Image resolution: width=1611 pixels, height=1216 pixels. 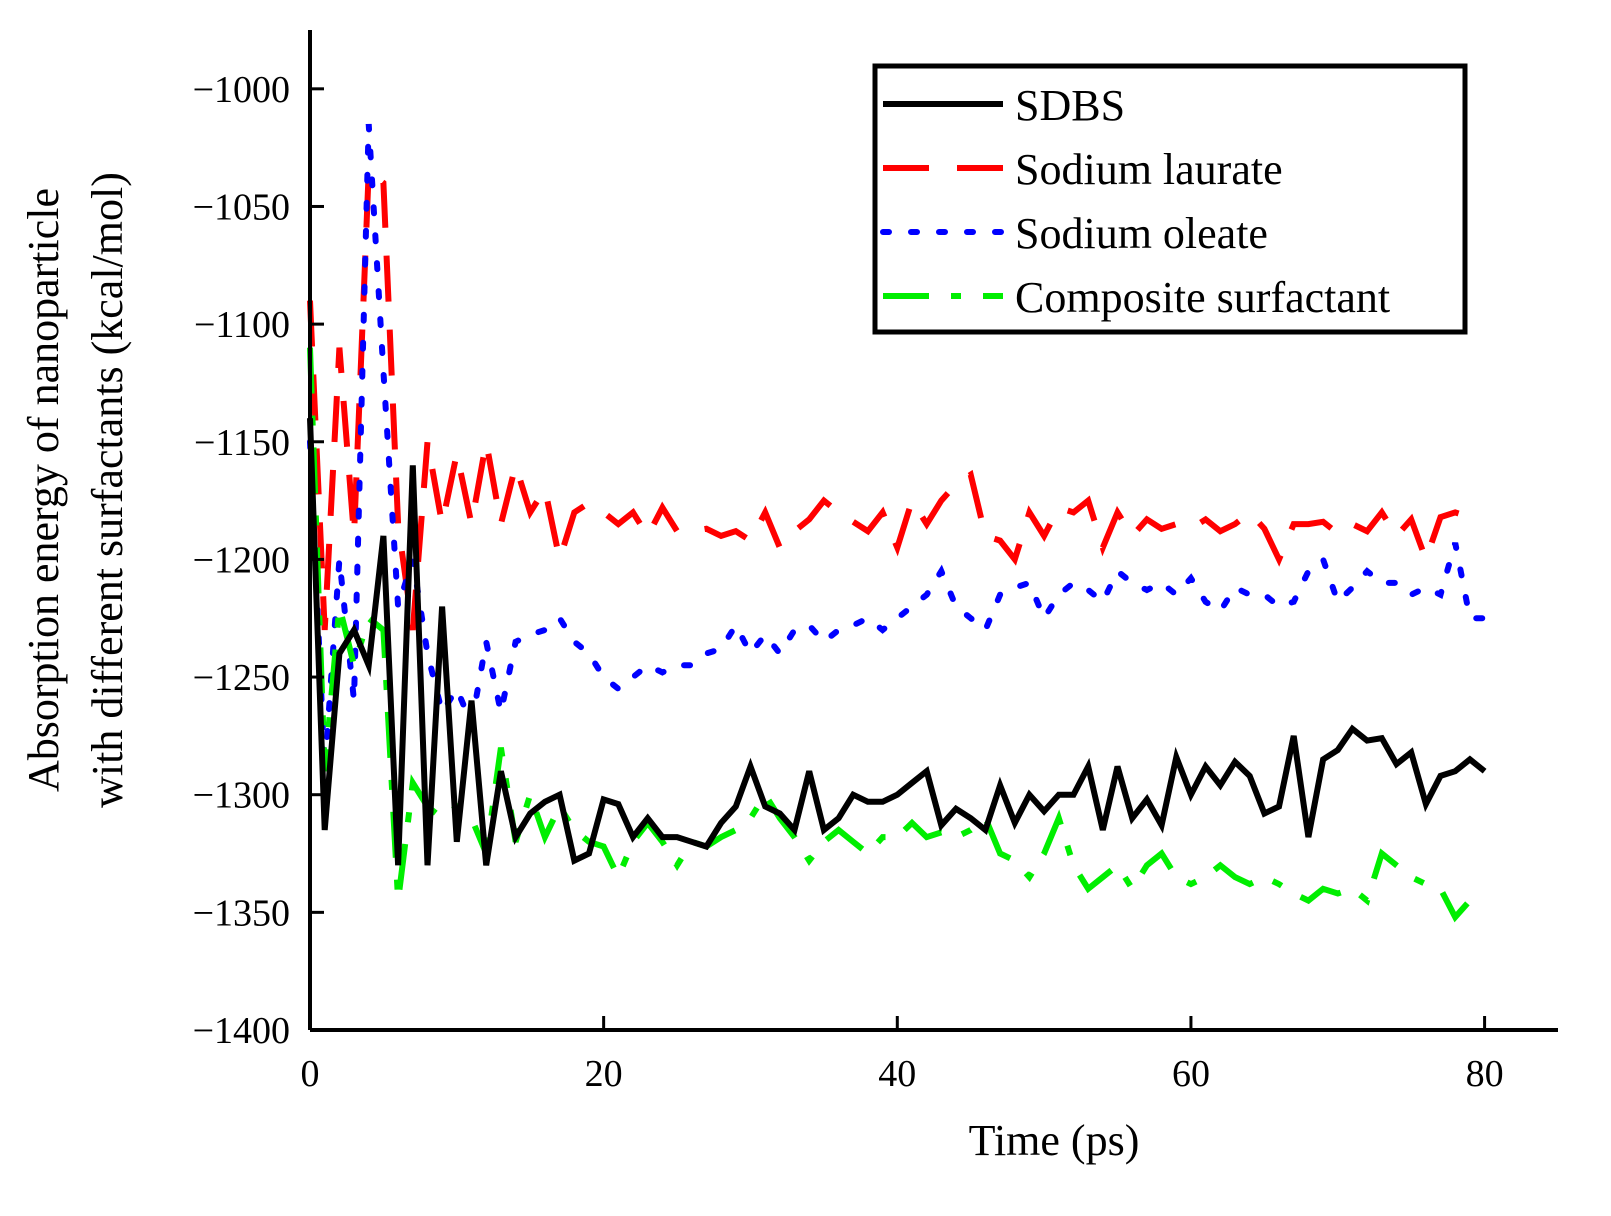 What do you see at coordinates (242, 443) in the screenshot?
I see `y-tick-label: −1150` at bounding box center [242, 443].